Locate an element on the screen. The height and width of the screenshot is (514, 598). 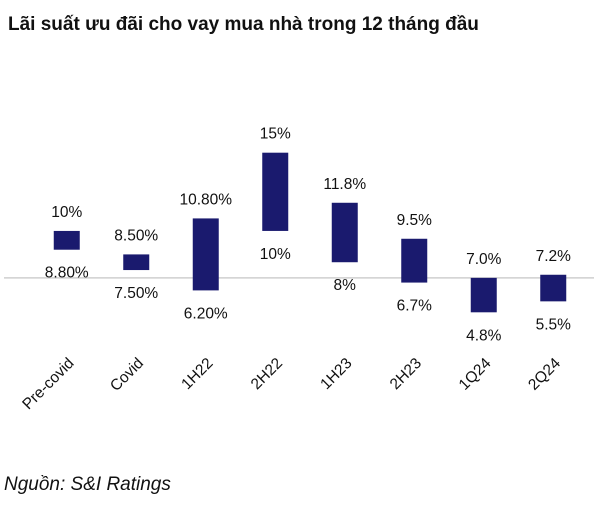
range-bar-2h22 is located at coordinates (275, 191).